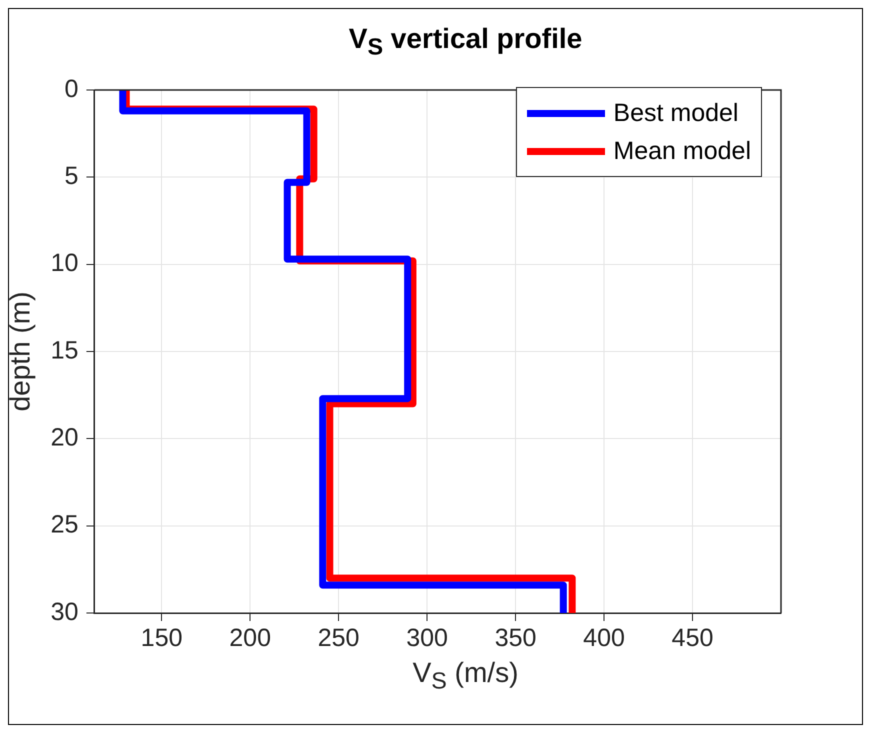 The width and height of the screenshot is (871, 733). What do you see at coordinates (682, 151) in the screenshot?
I see `legend-label: Mean model` at bounding box center [682, 151].